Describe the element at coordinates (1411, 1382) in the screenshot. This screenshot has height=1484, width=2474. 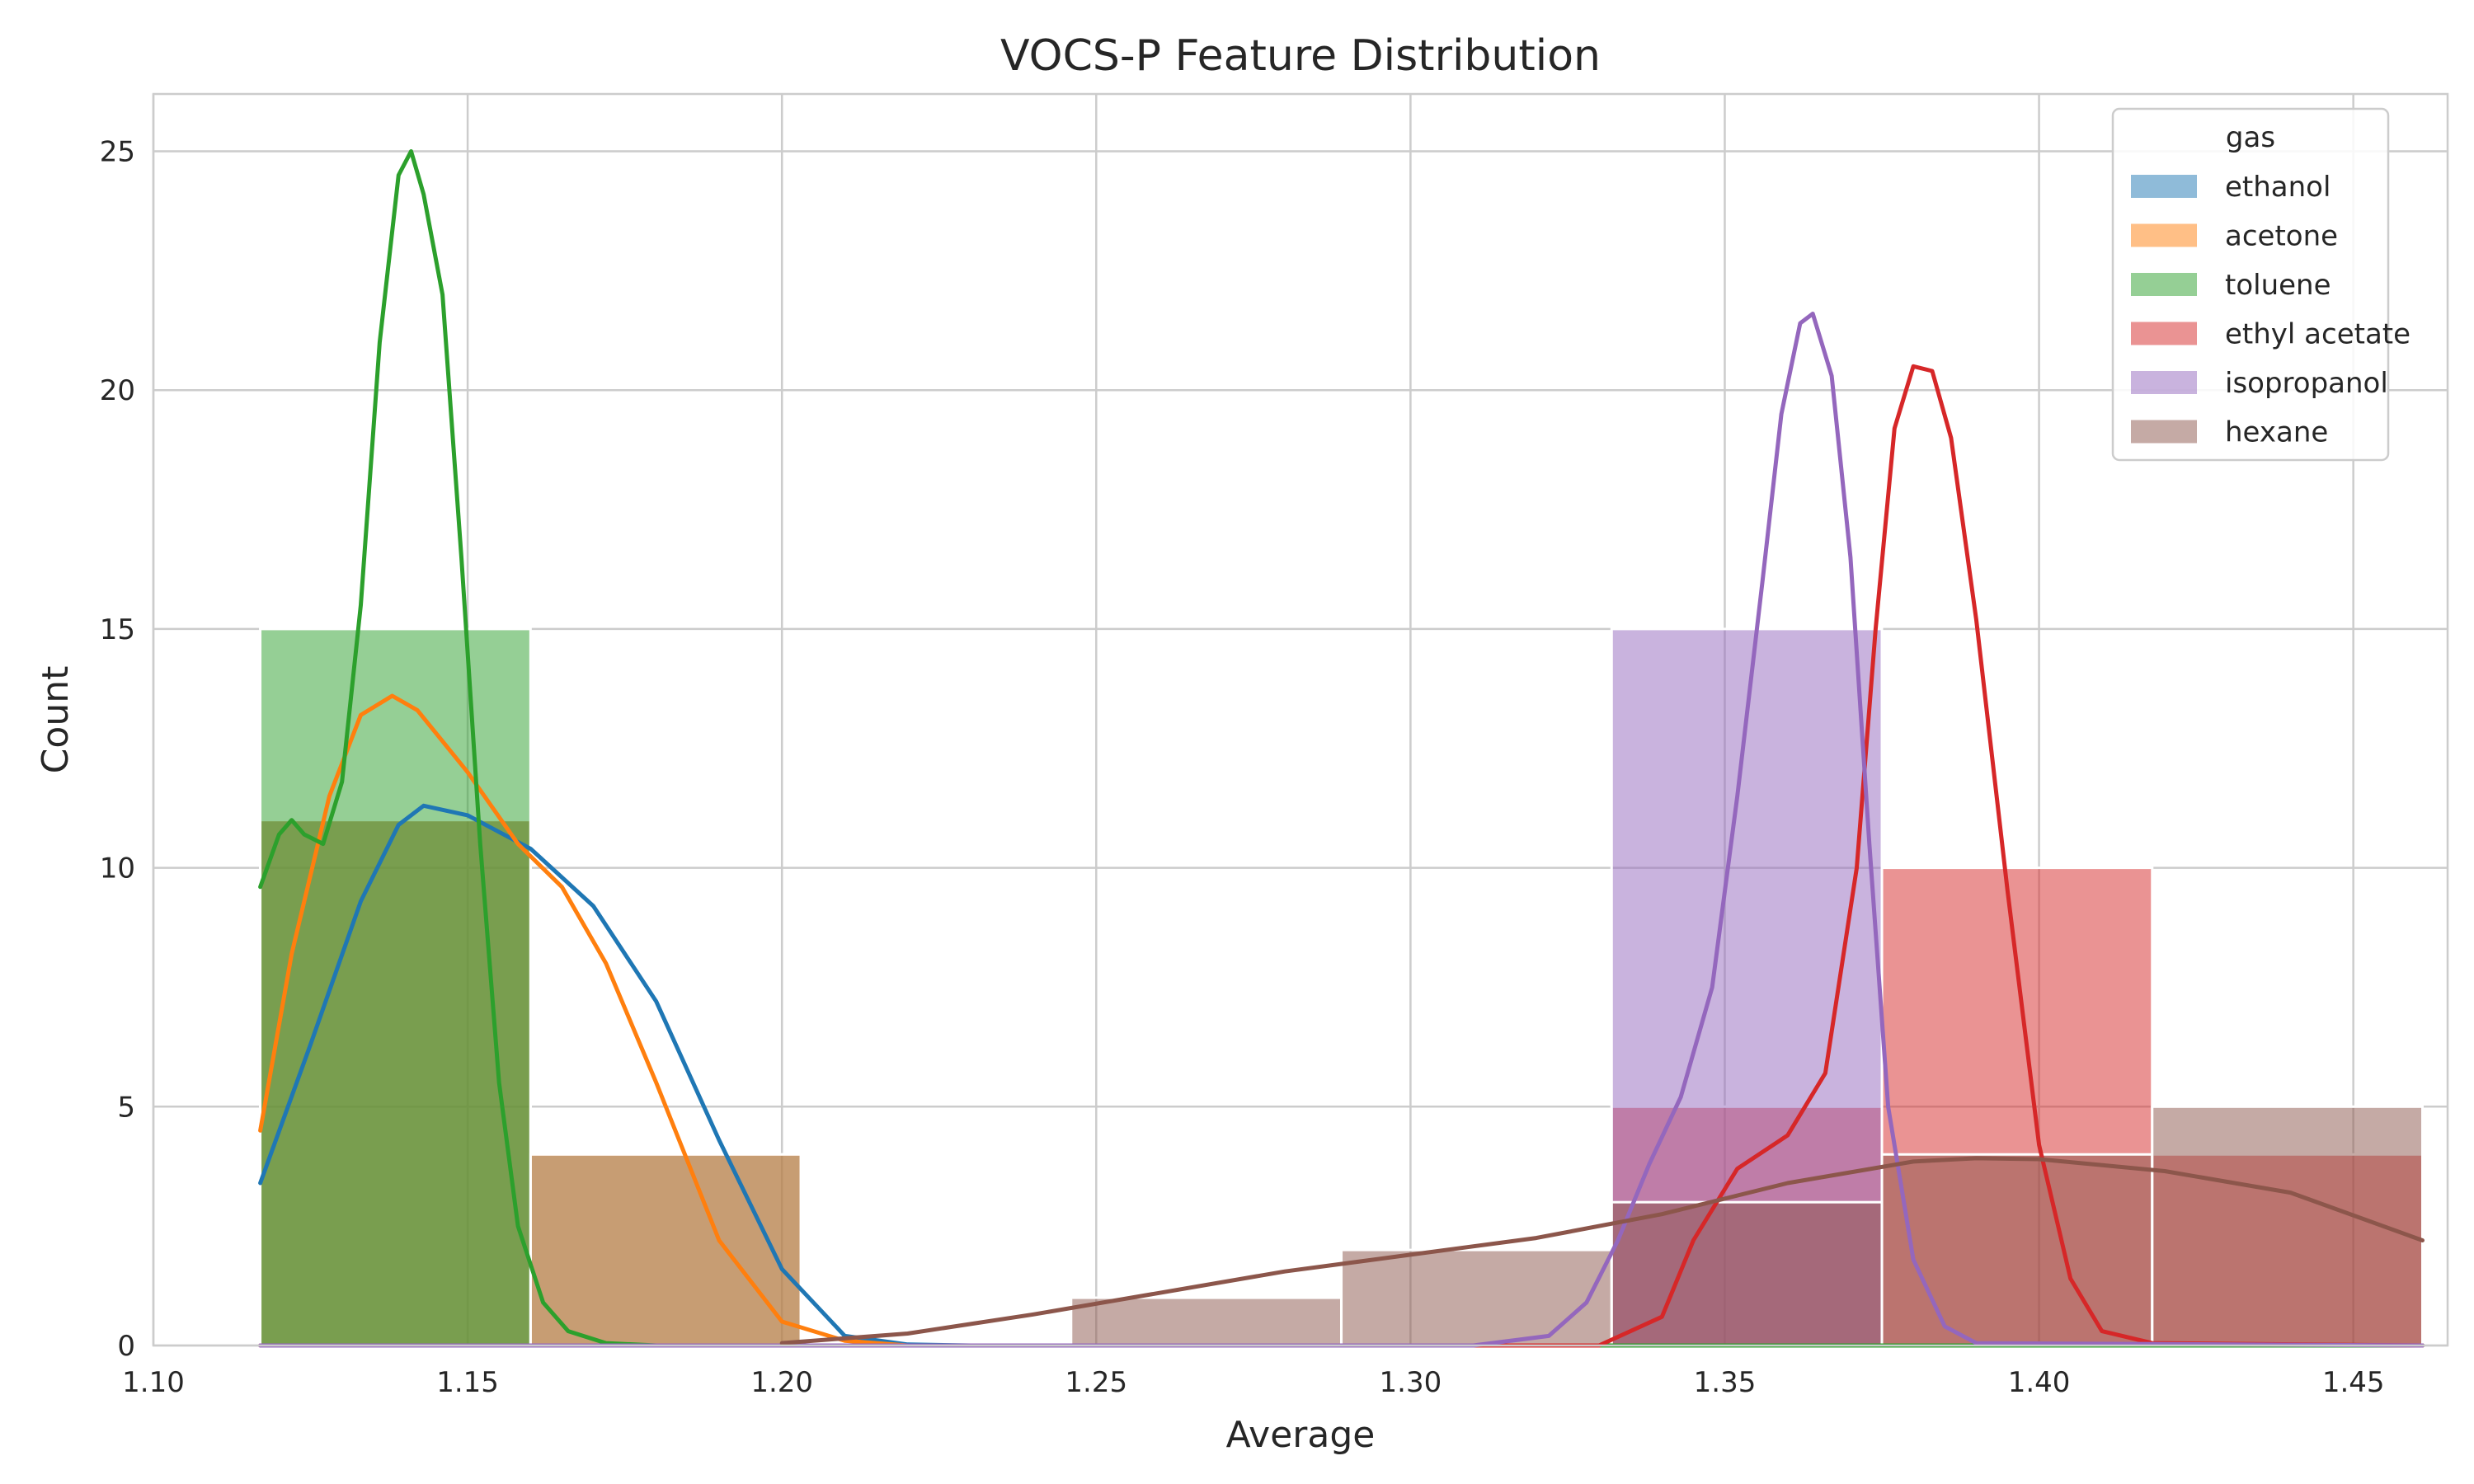
I see `x-tick-label: 1.30` at that location.